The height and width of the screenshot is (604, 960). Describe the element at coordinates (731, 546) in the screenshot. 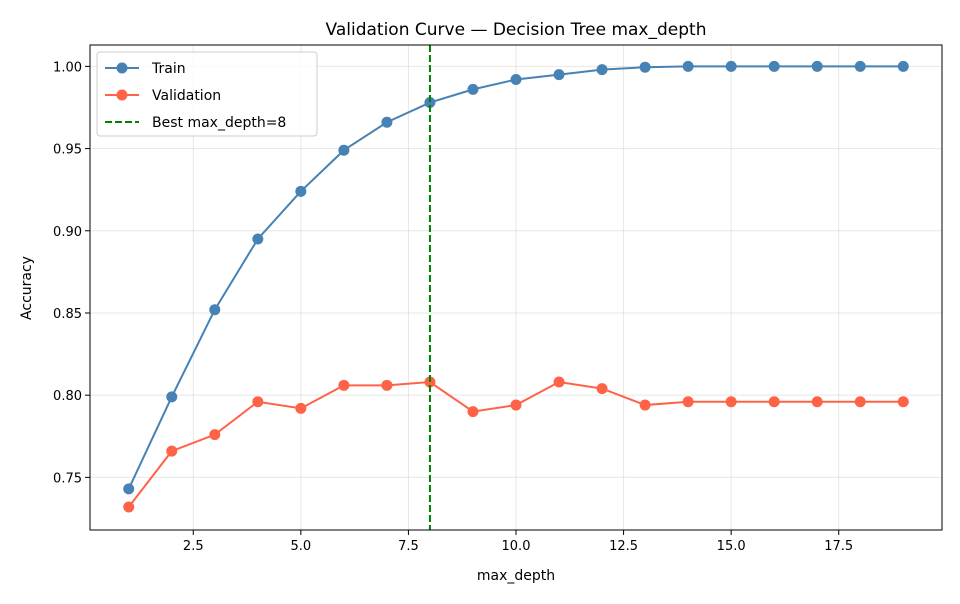

I see `x-tick-label: 15.0` at that location.